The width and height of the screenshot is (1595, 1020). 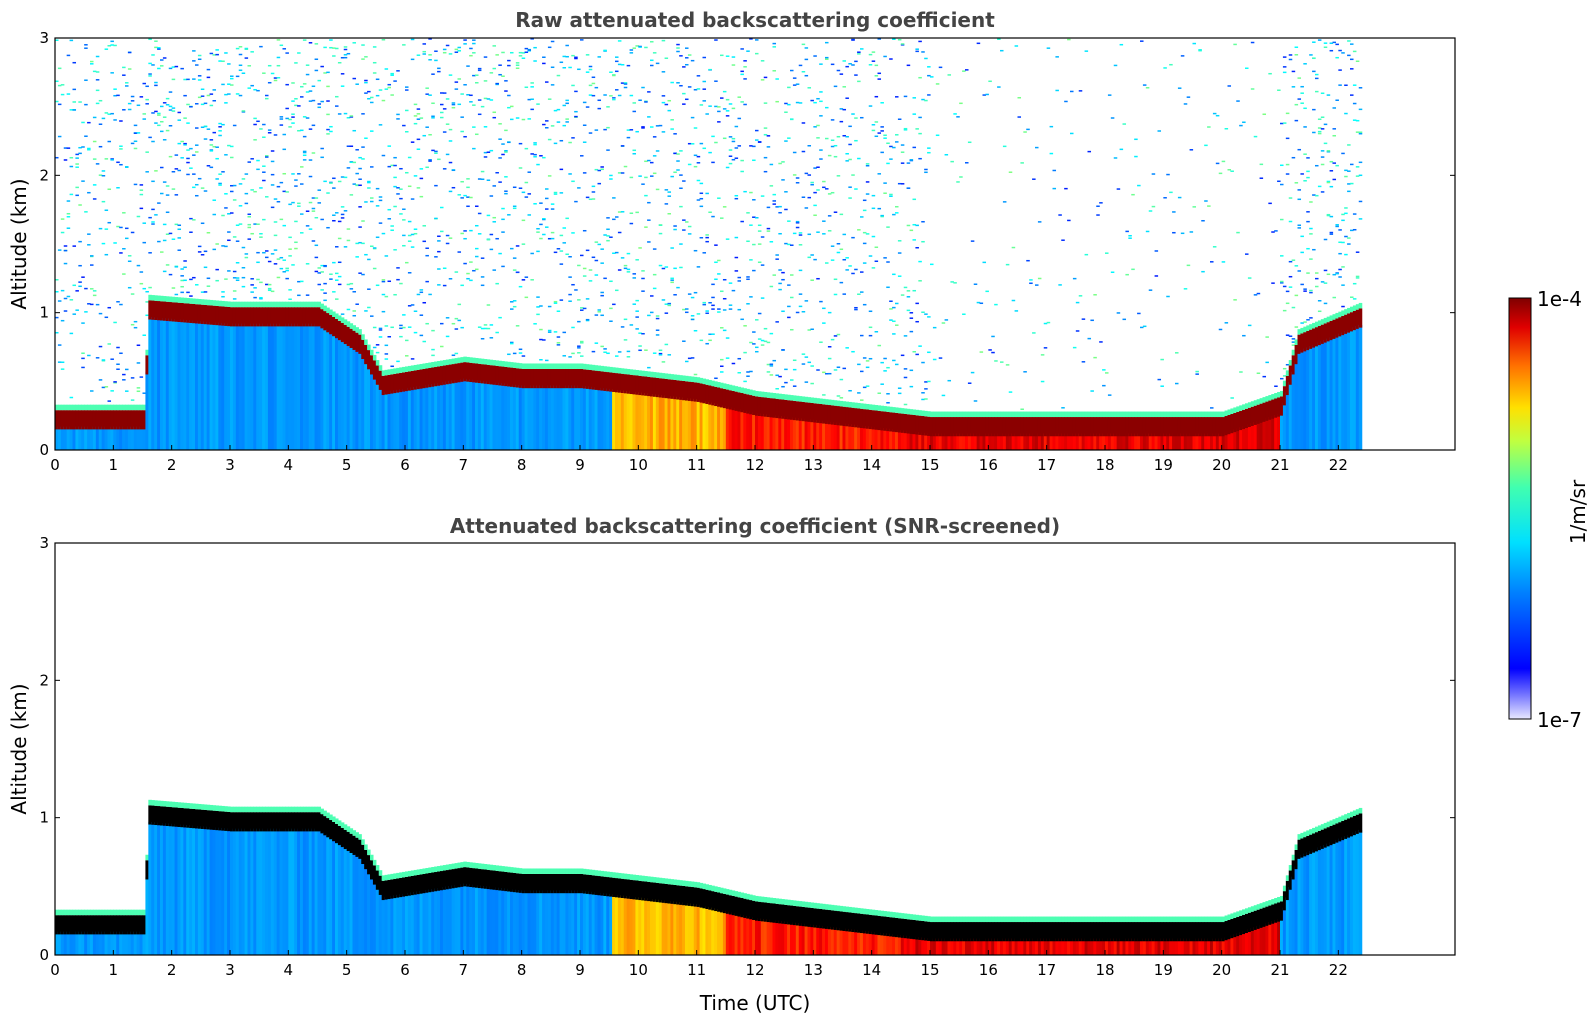 I want to click on x-tick-label: 2, so click(x=172, y=465).